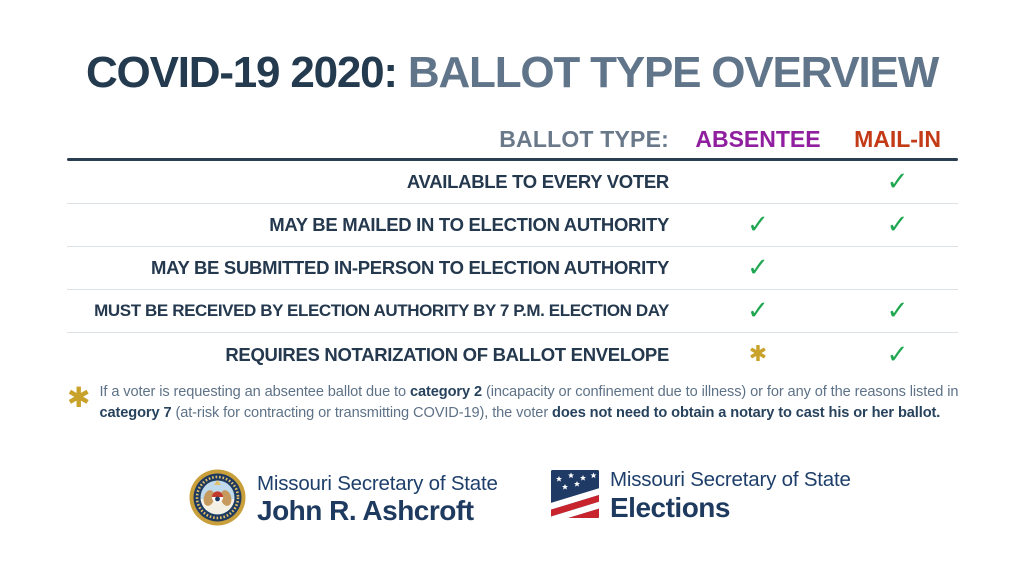  What do you see at coordinates (537, 181) in the screenshot?
I see `row-label: AVAILABLE TO EVERY VOTER` at bounding box center [537, 181].